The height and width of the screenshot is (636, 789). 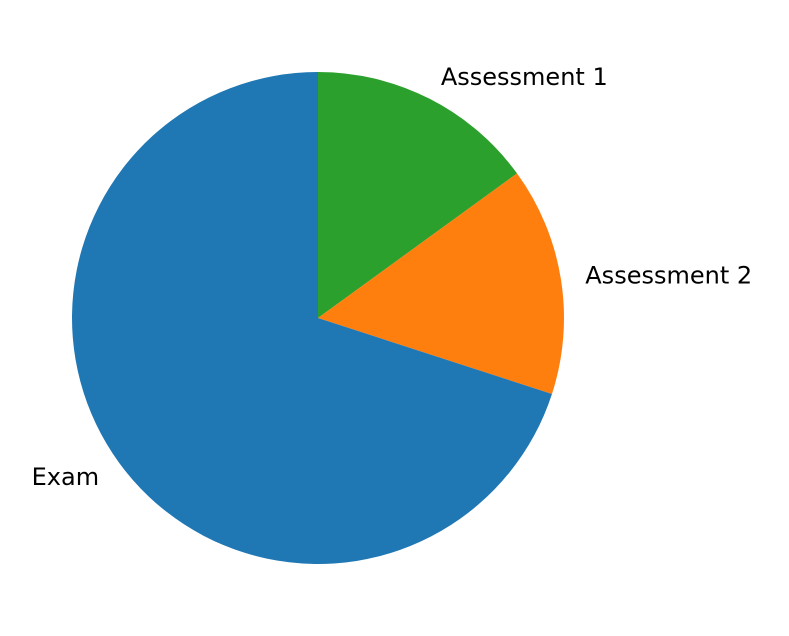 I want to click on pie-label-exam: Exam, so click(x=65, y=477).